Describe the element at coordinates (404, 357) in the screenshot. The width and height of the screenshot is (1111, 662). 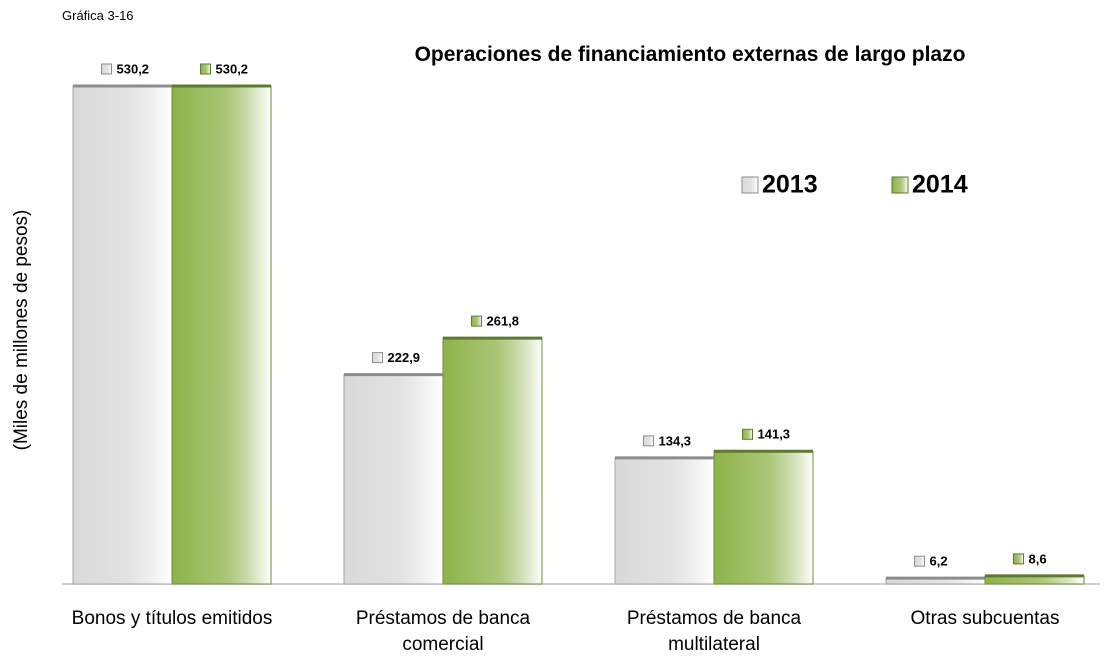
I see `value-label: 222,9` at that location.